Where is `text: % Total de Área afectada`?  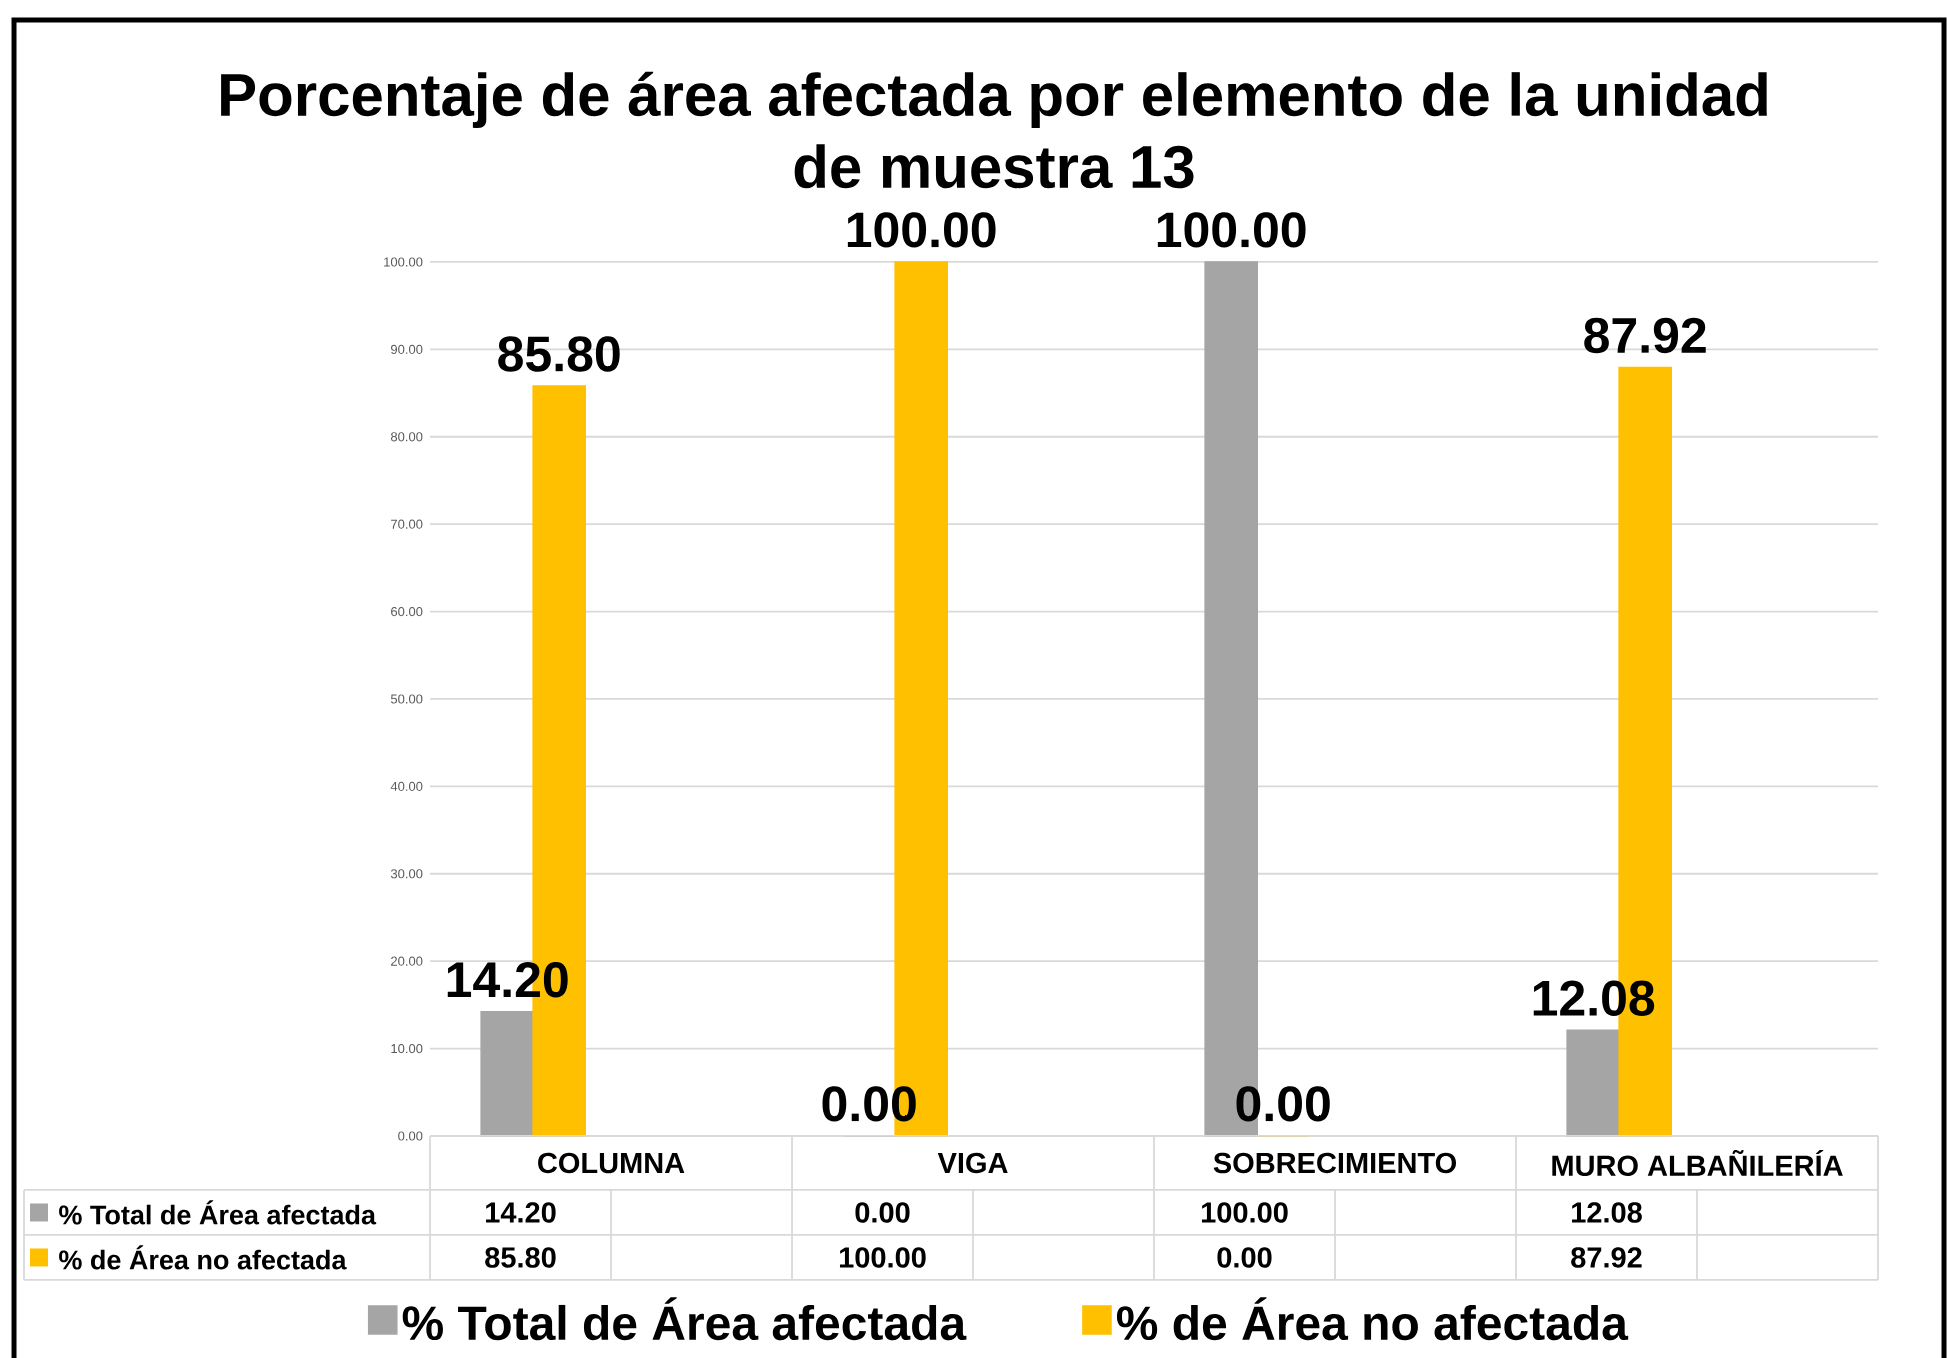 text: % Total de Área afectada is located at coordinates (684, 1319).